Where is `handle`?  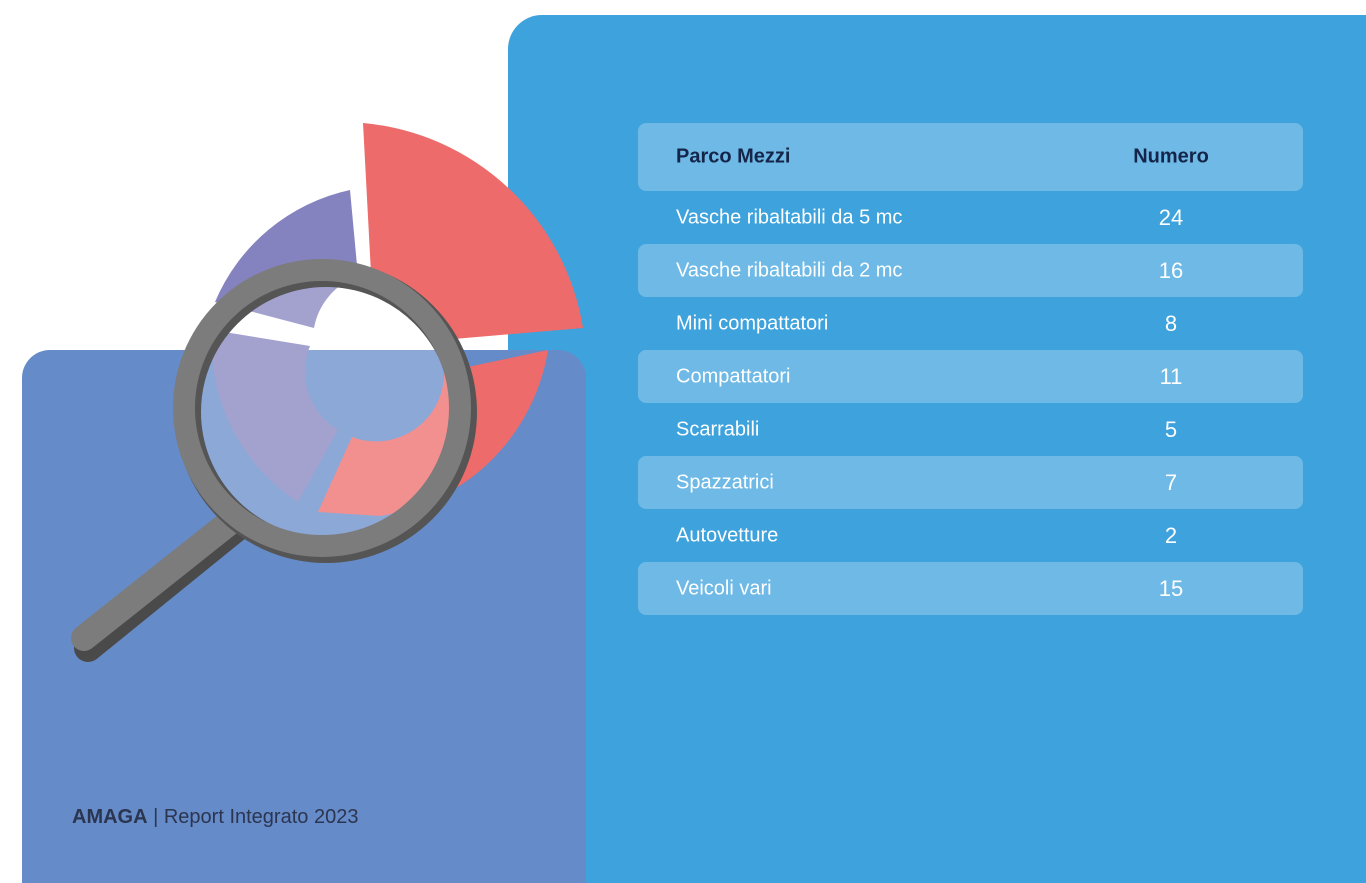 handle is located at coordinates (157, 580).